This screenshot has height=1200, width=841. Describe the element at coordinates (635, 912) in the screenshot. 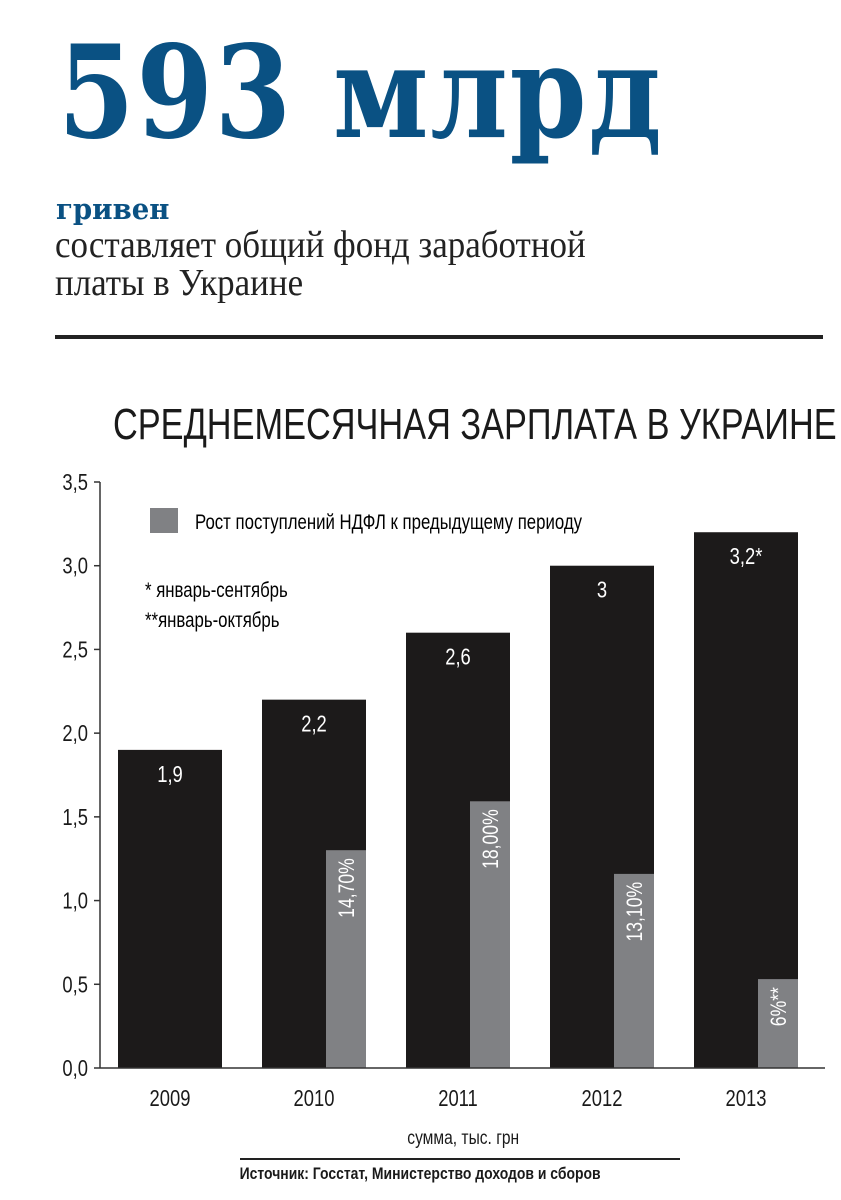

I see `bar-label-ndfl-2012: 13,10%` at that location.